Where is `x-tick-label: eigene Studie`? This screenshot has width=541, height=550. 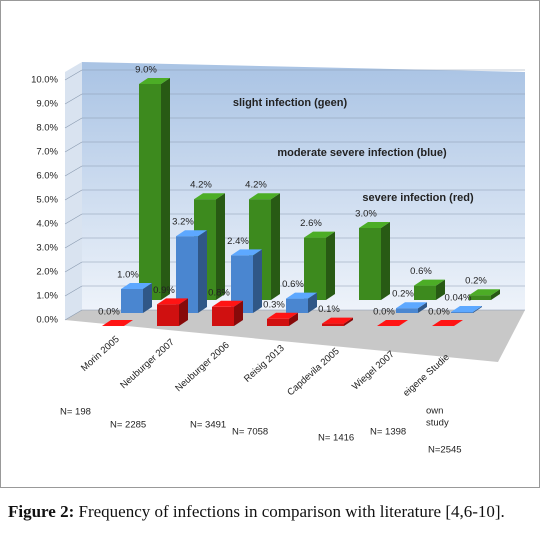
x-tick-label: eigene Studie is located at coordinates (426, 375).